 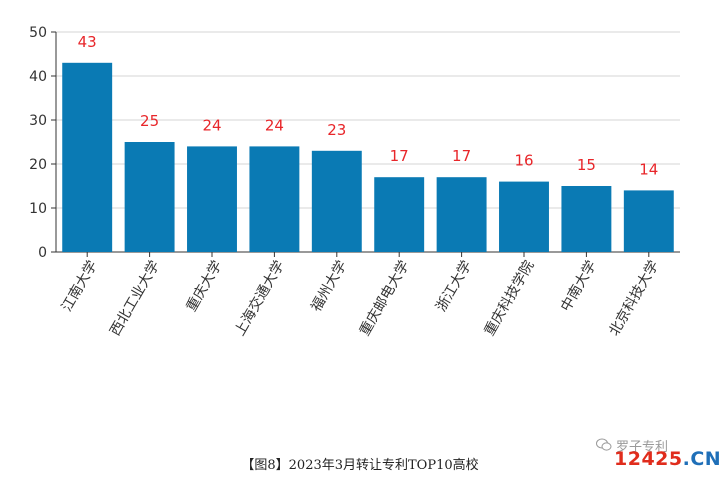 I want to click on y-tick-label: 20, so click(x=38, y=165).